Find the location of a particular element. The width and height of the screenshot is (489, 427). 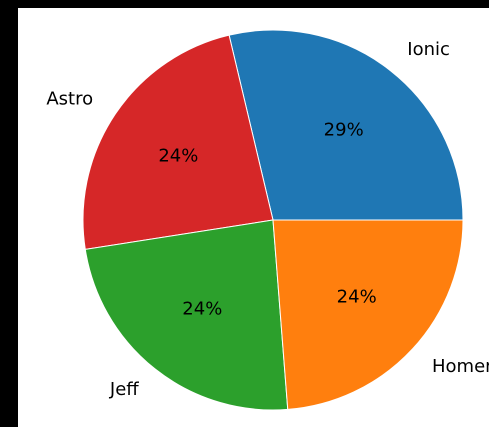

category-label-astro: Astro is located at coordinates (69, 98).